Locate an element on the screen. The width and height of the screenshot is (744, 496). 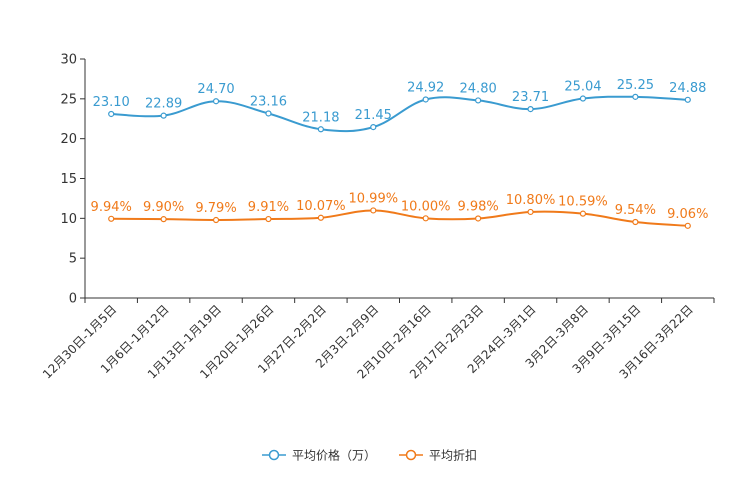
data-label: 21.45 is located at coordinates (373, 115).